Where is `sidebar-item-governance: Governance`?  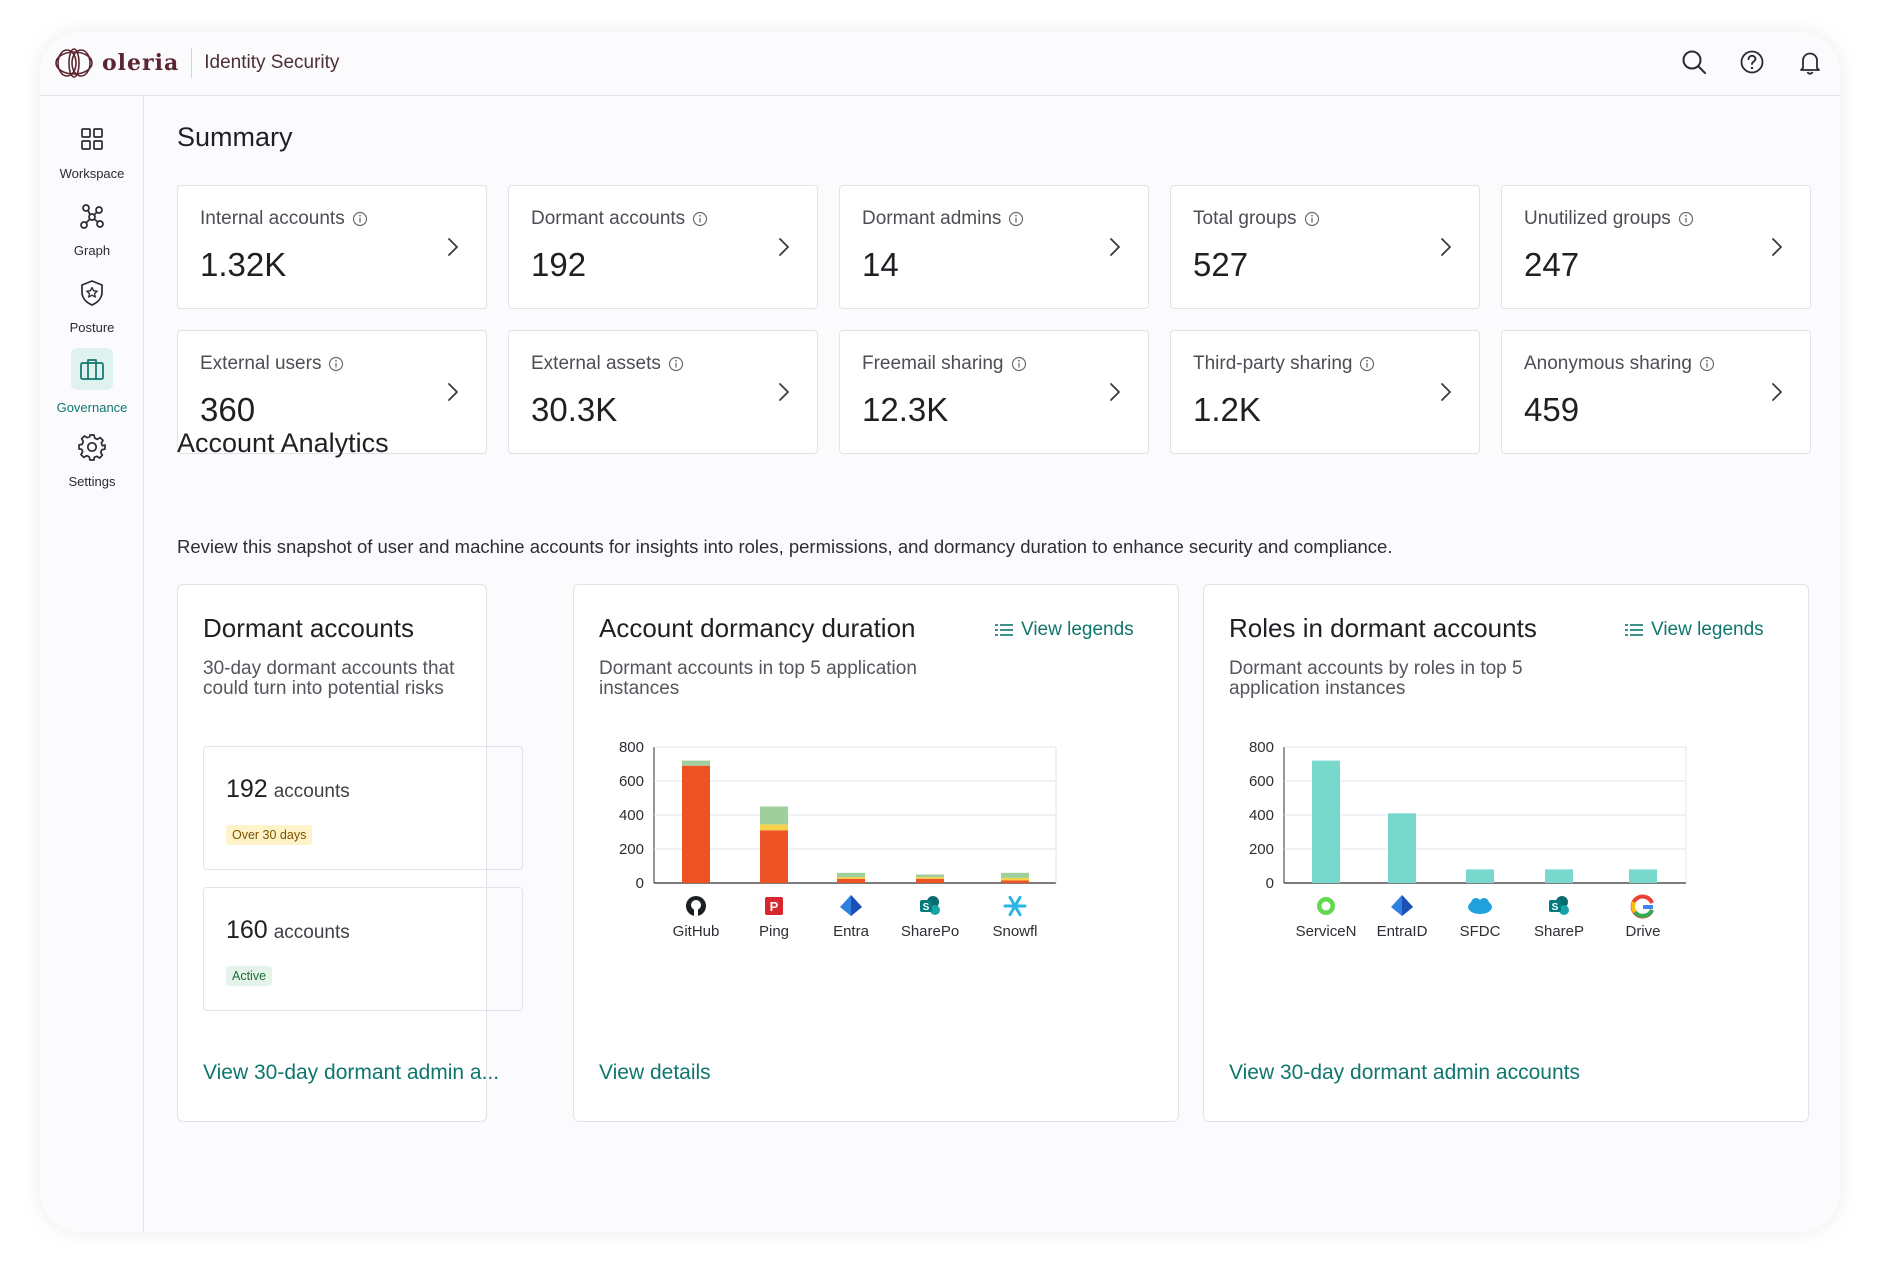 sidebar-item-governance: Governance is located at coordinates (92, 381).